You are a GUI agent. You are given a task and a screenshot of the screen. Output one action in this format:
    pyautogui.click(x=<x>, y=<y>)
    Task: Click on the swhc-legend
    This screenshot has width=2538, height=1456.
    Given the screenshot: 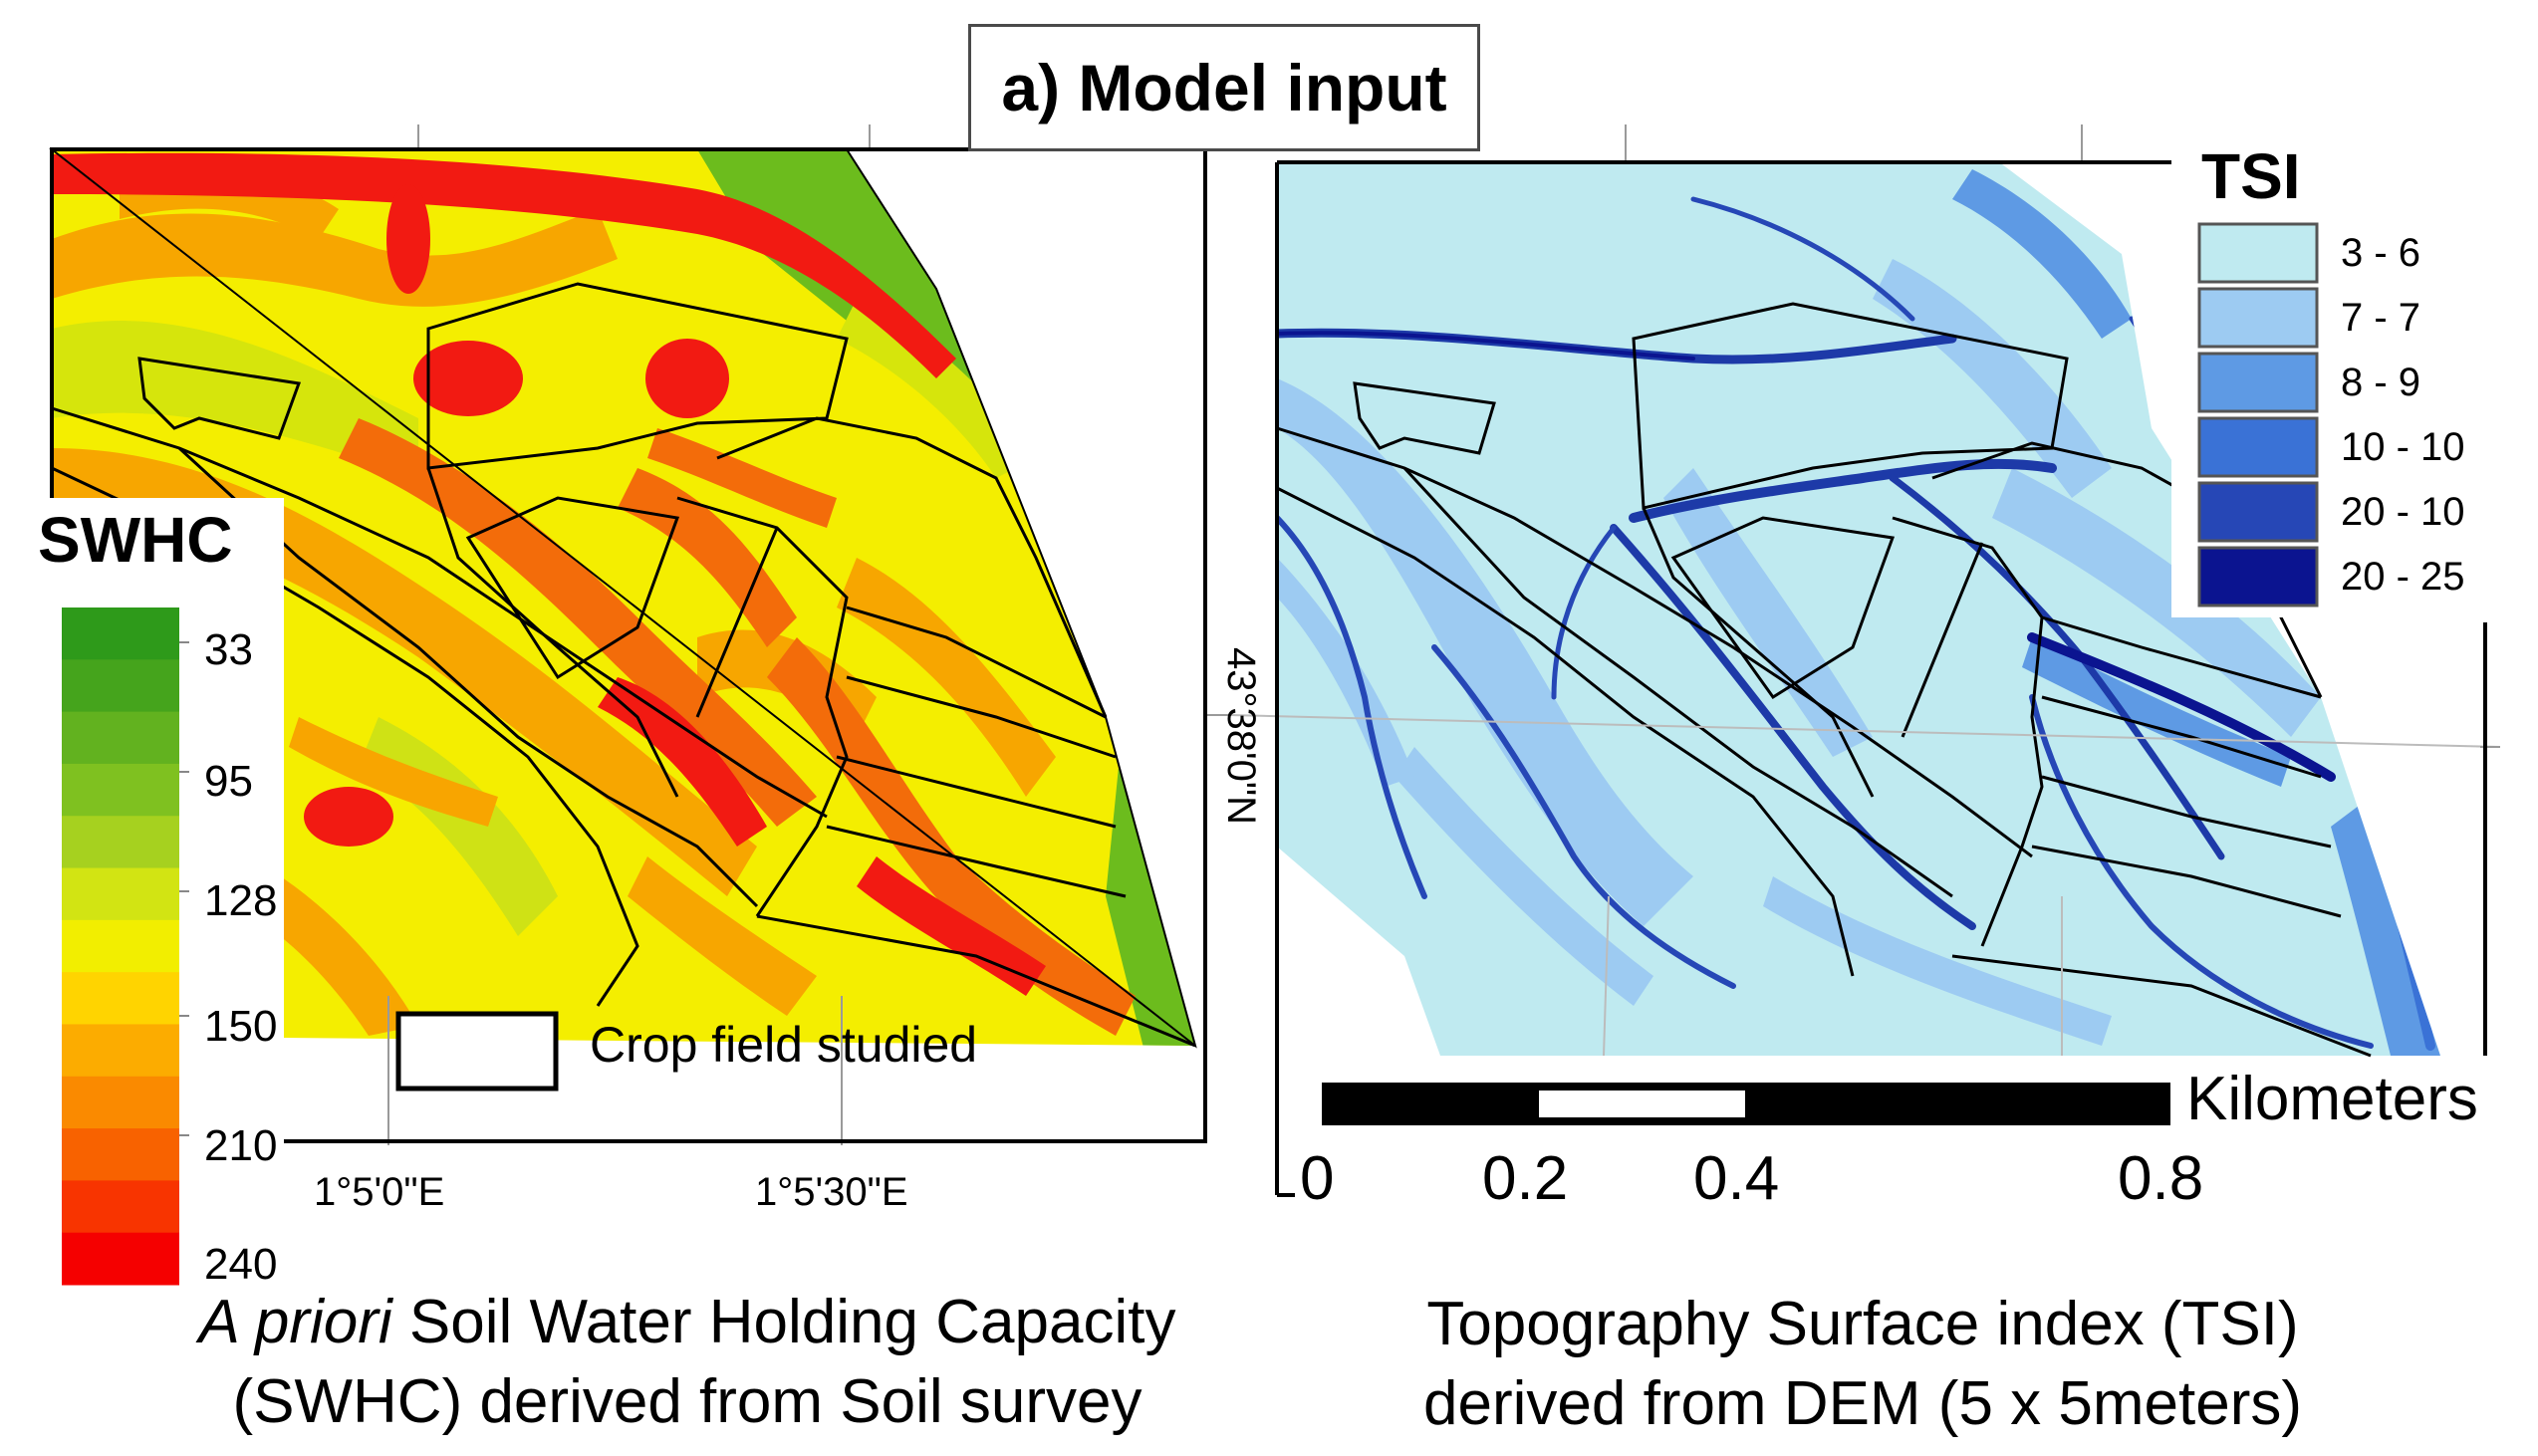 What is the action you would take?
    pyautogui.click(x=142, y=896)
    